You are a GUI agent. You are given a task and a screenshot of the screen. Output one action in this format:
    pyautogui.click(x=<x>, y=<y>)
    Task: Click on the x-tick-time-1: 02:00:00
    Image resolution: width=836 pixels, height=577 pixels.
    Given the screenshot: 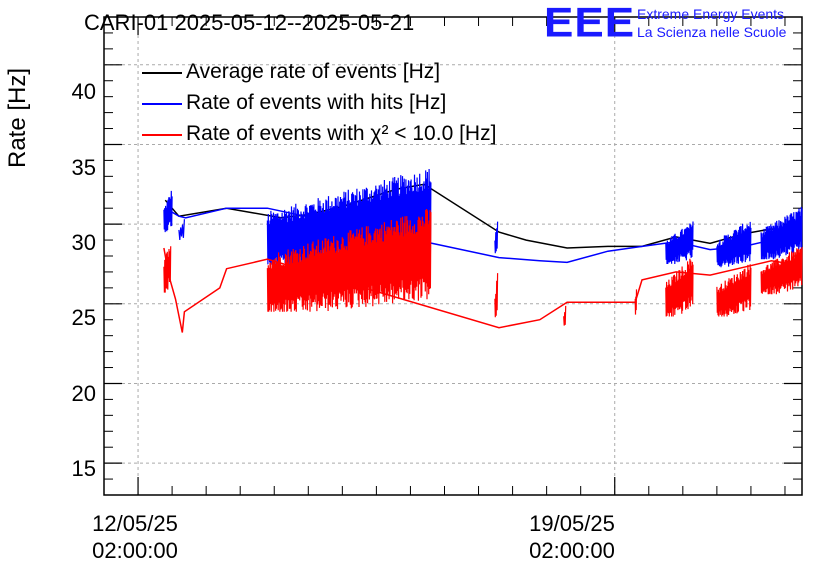 What is the action you would take?
    pyautogui.click(x=135, y=550)
    